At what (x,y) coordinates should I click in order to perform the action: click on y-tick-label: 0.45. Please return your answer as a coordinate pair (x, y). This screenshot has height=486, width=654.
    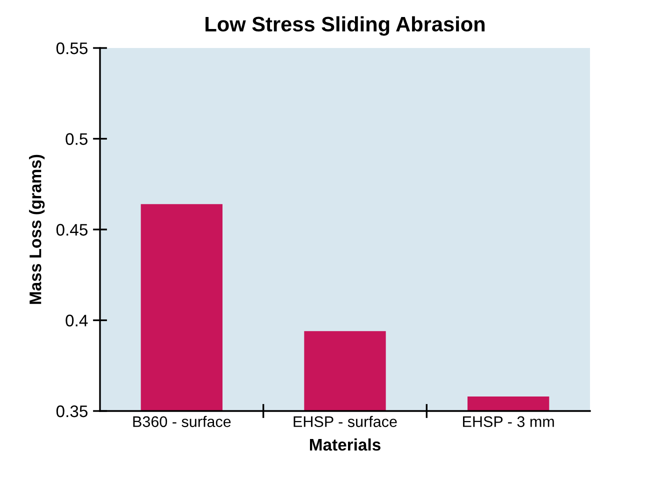
    Looking at the image, I should click on (72, 230).